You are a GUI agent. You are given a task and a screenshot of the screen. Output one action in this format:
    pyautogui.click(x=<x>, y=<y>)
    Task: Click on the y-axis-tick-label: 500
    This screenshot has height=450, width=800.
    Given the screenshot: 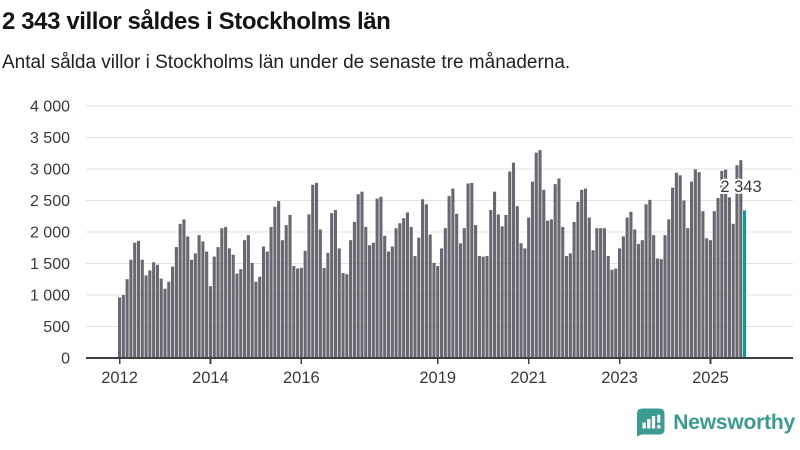 What is the action you would take?
    pyautogui.click(x=56, y=327)
    